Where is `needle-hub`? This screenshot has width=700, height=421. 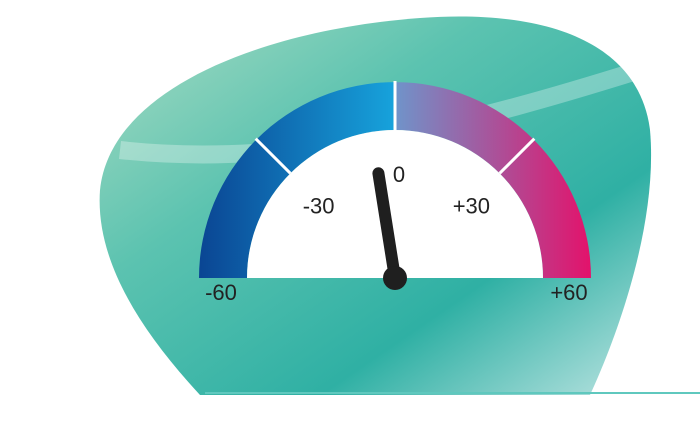 needle-hub is located at coordinates (395, 278).